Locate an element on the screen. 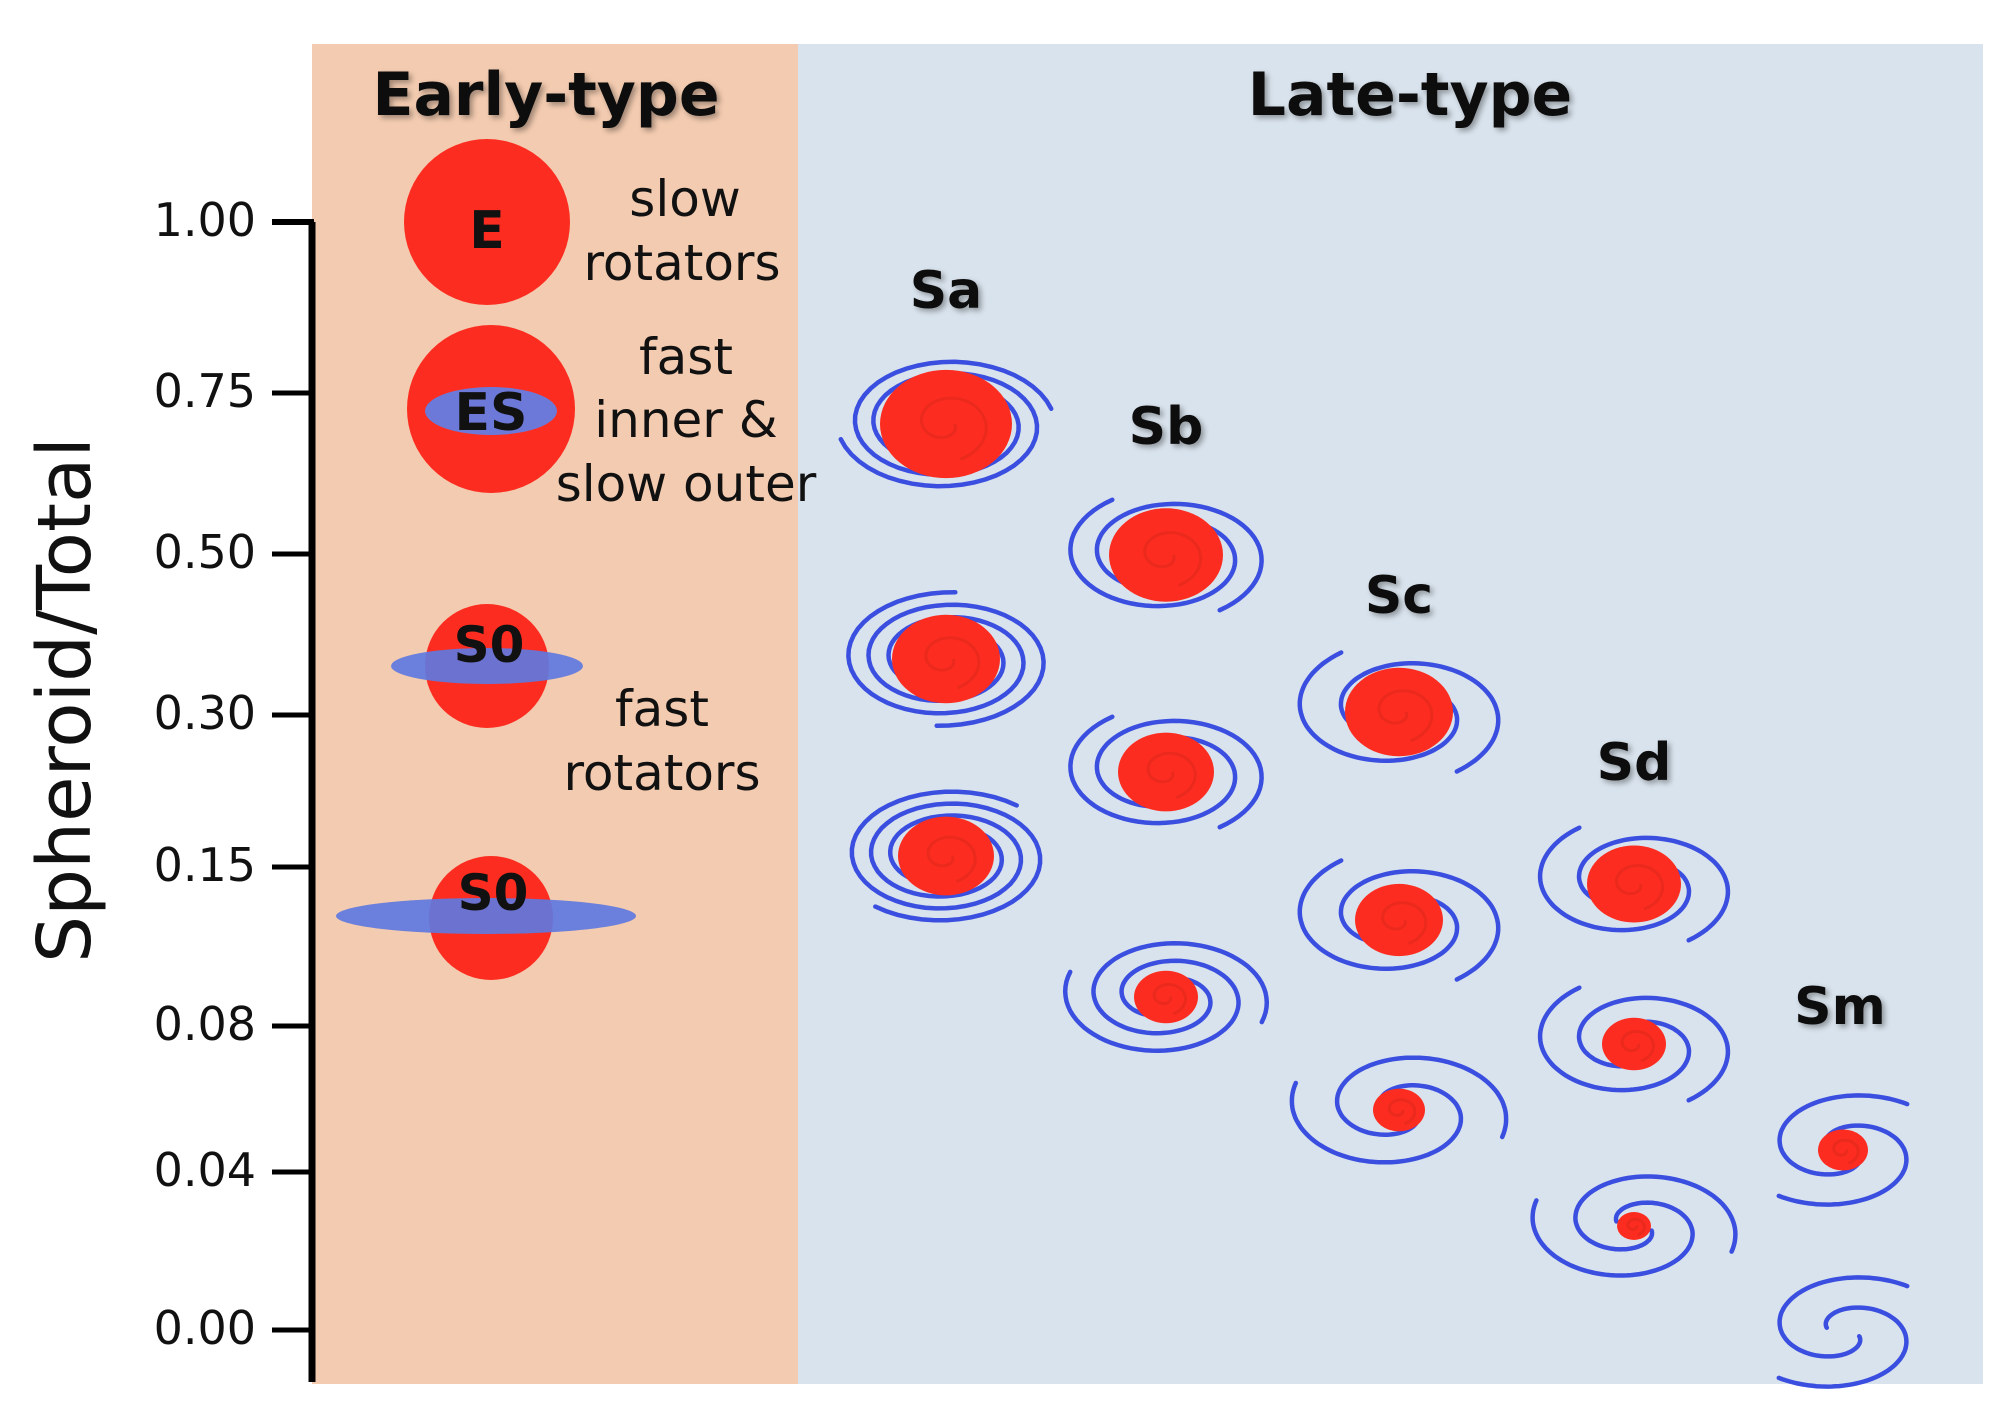 The width and height of the screenshot is (2008, 1402). y-tick-label: 0.50 is located at coordinates (205, 552).